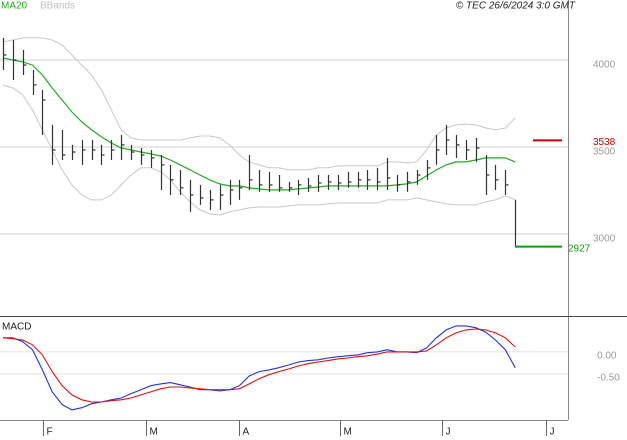 The image size is (627, 440). What do you see at coordinates (14, 6) in the screenshot?
I see `legend-ma20: MA20` at bounding box center [14, 6].